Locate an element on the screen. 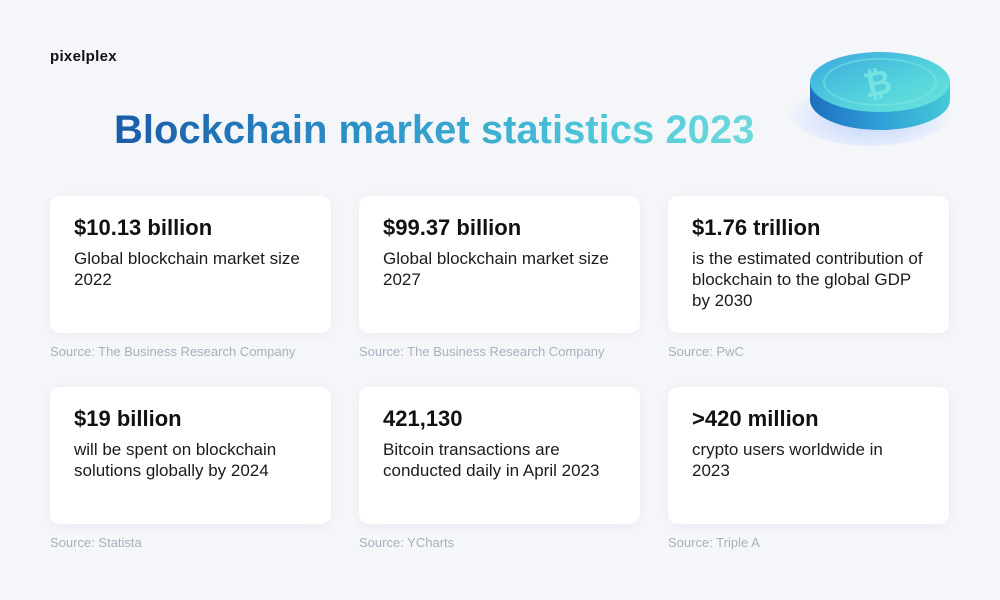  stat-source: Source: Triple A is located at coordinates (714, 542).